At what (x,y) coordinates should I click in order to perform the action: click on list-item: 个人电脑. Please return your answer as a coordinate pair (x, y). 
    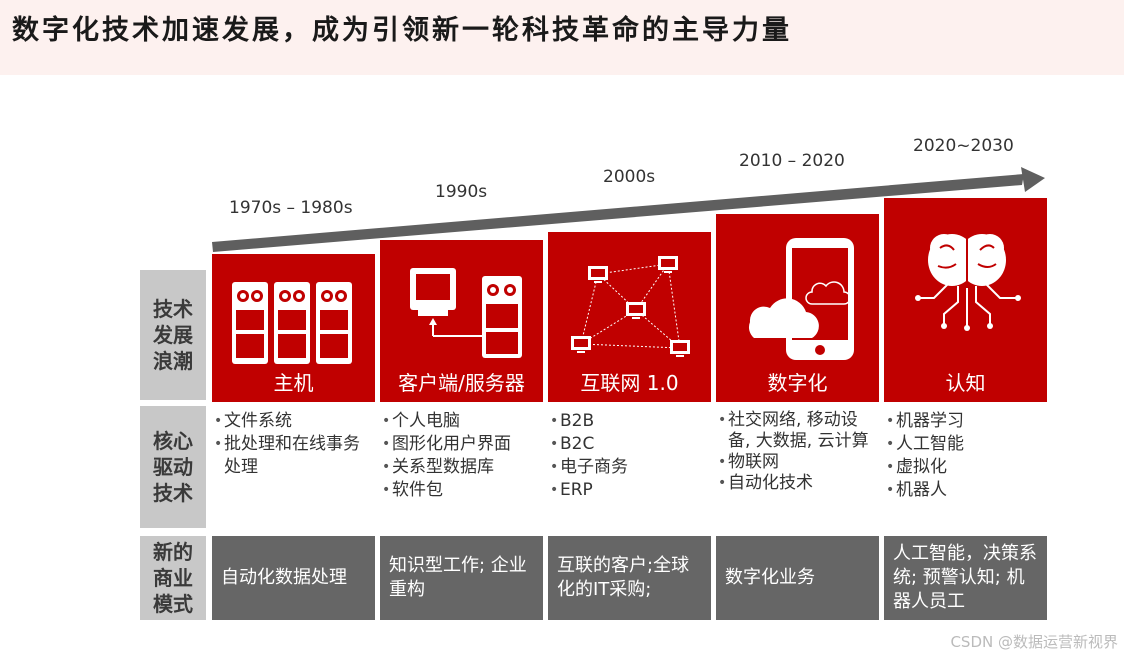
    Looking at the image, I should click on (462, 421).